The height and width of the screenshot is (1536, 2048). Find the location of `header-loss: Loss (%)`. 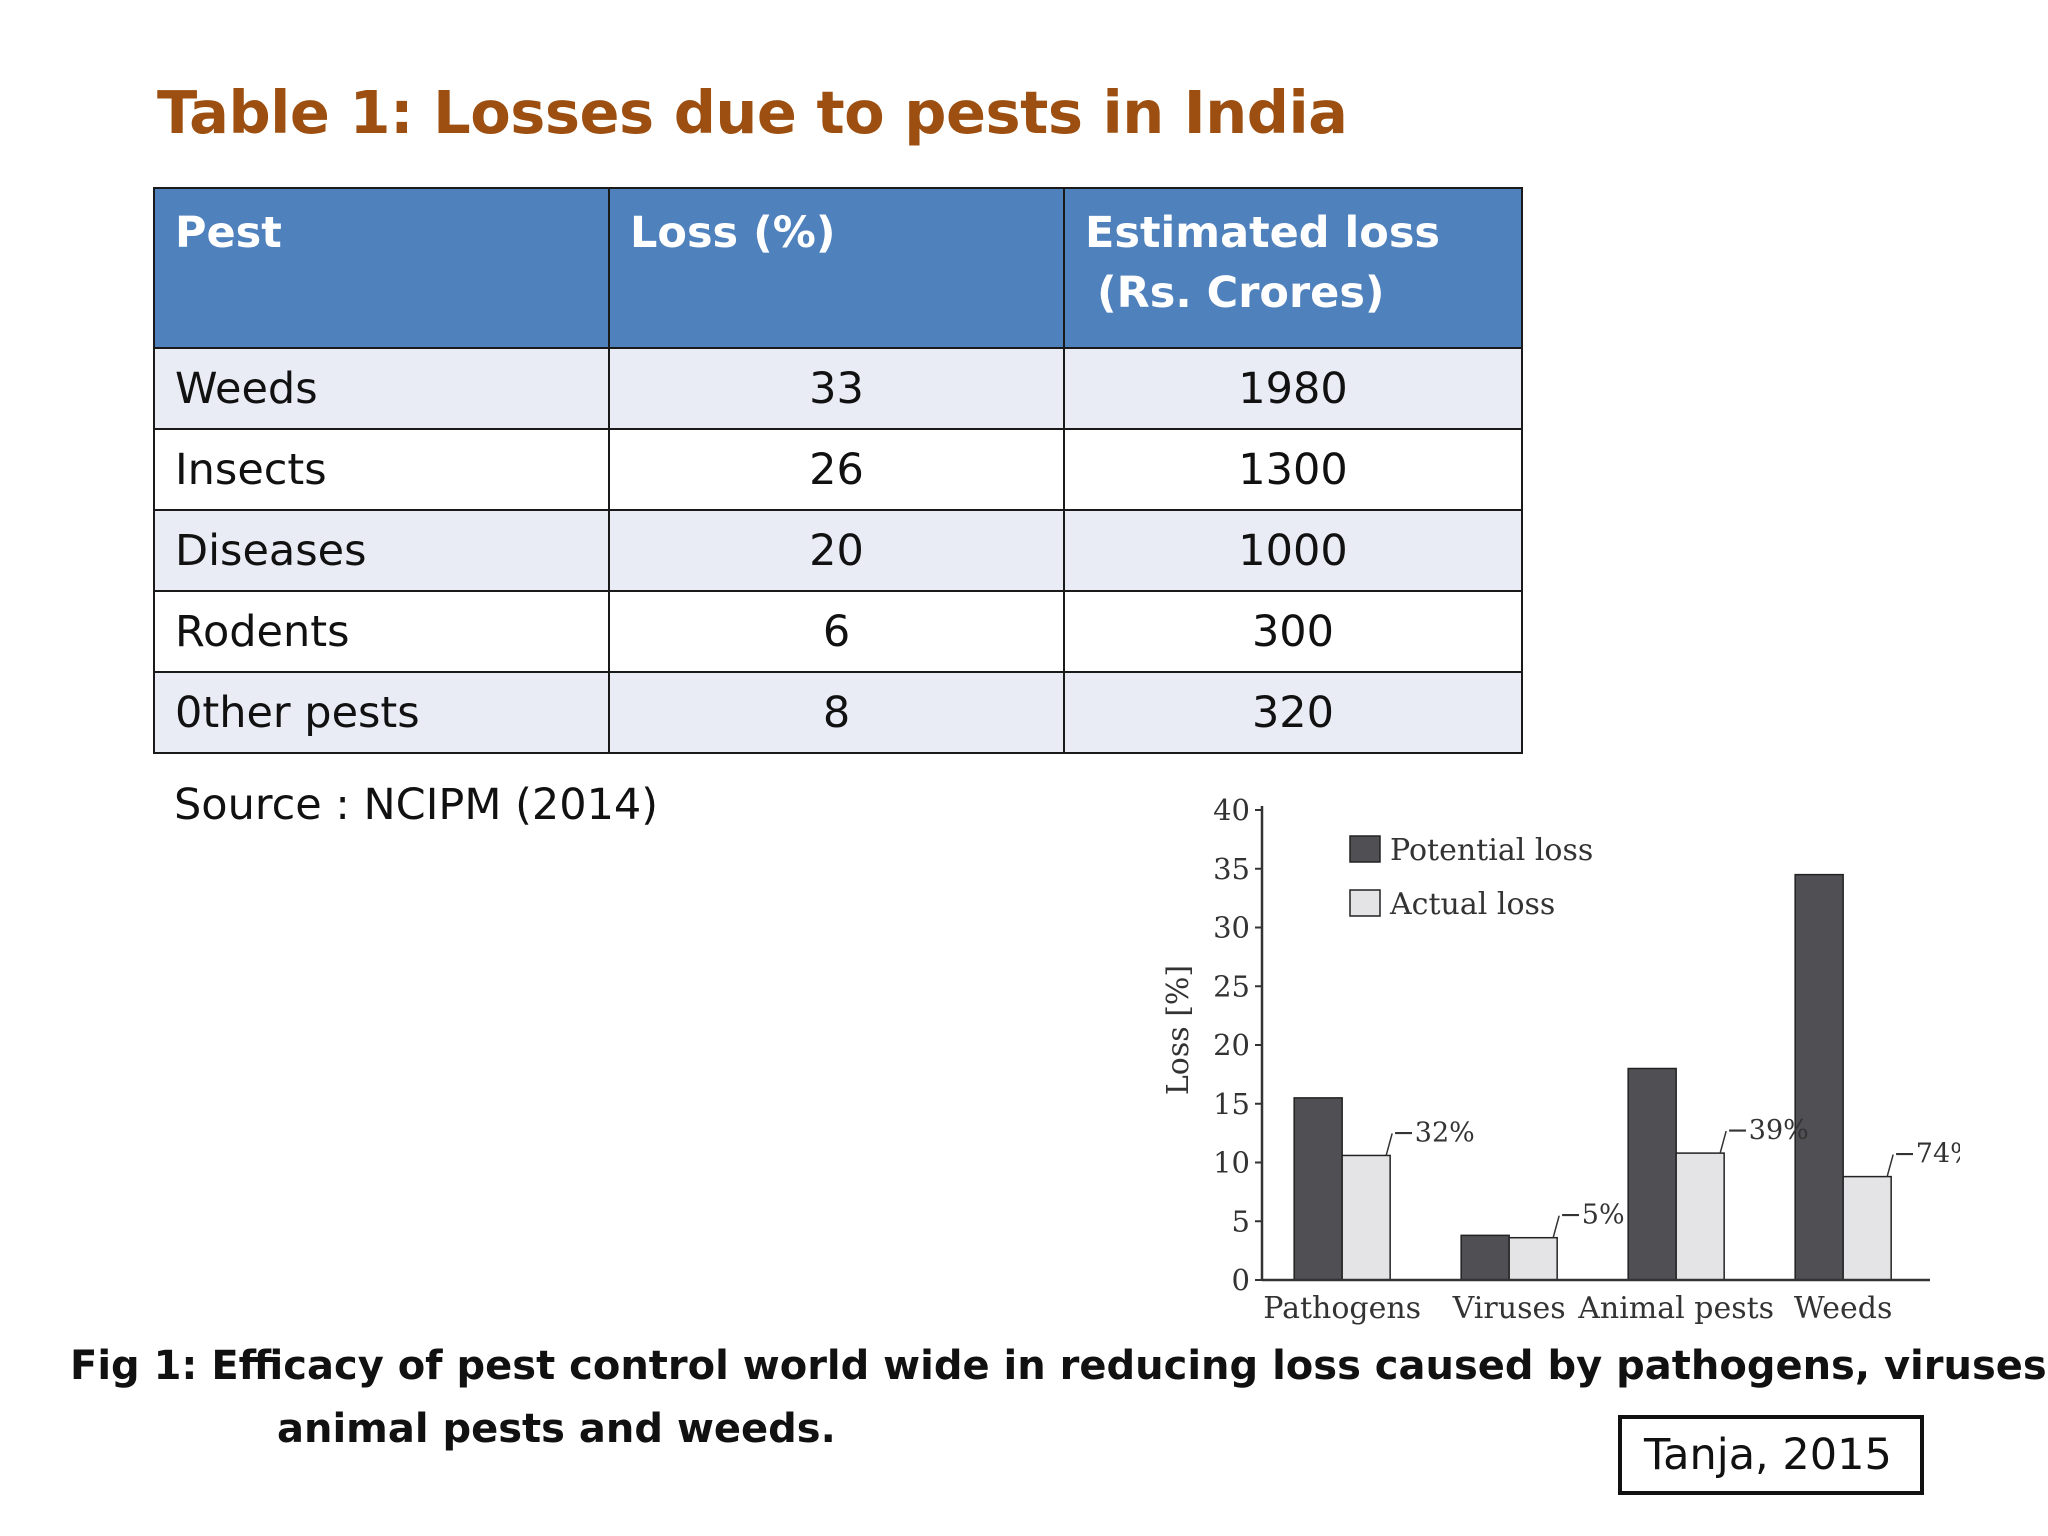

header-loss: Loss (%) is located at coordinates (836, 268).